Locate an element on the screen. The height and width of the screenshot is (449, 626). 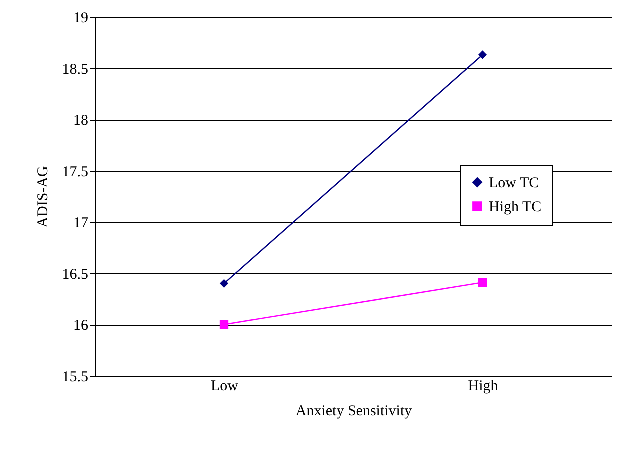
legend-label: Low TC is located at coordinates (514, 184).